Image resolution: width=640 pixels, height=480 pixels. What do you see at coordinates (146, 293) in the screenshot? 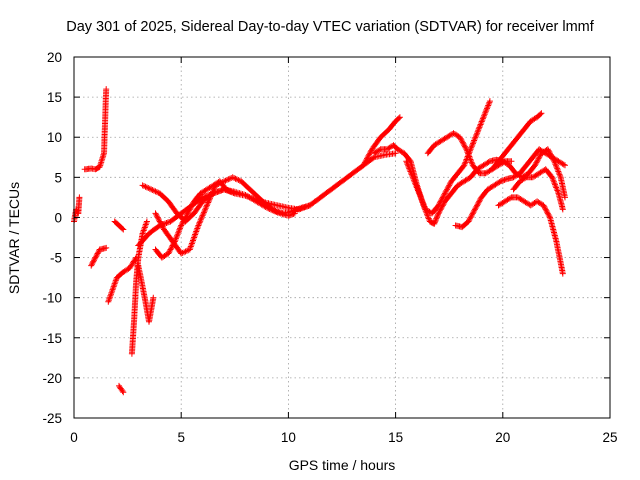
I see `series-arc-f` at bounding box center [146, 293].